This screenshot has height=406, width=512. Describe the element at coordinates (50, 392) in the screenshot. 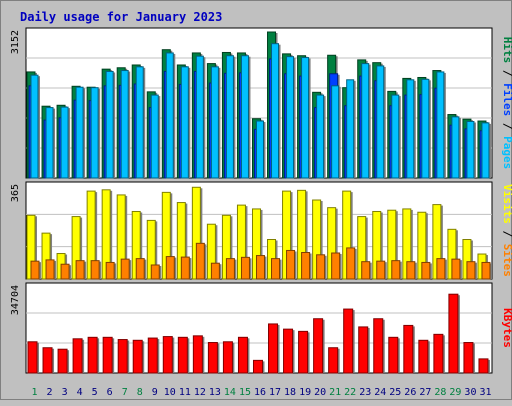

I see `day-label-2: 2` at that location.